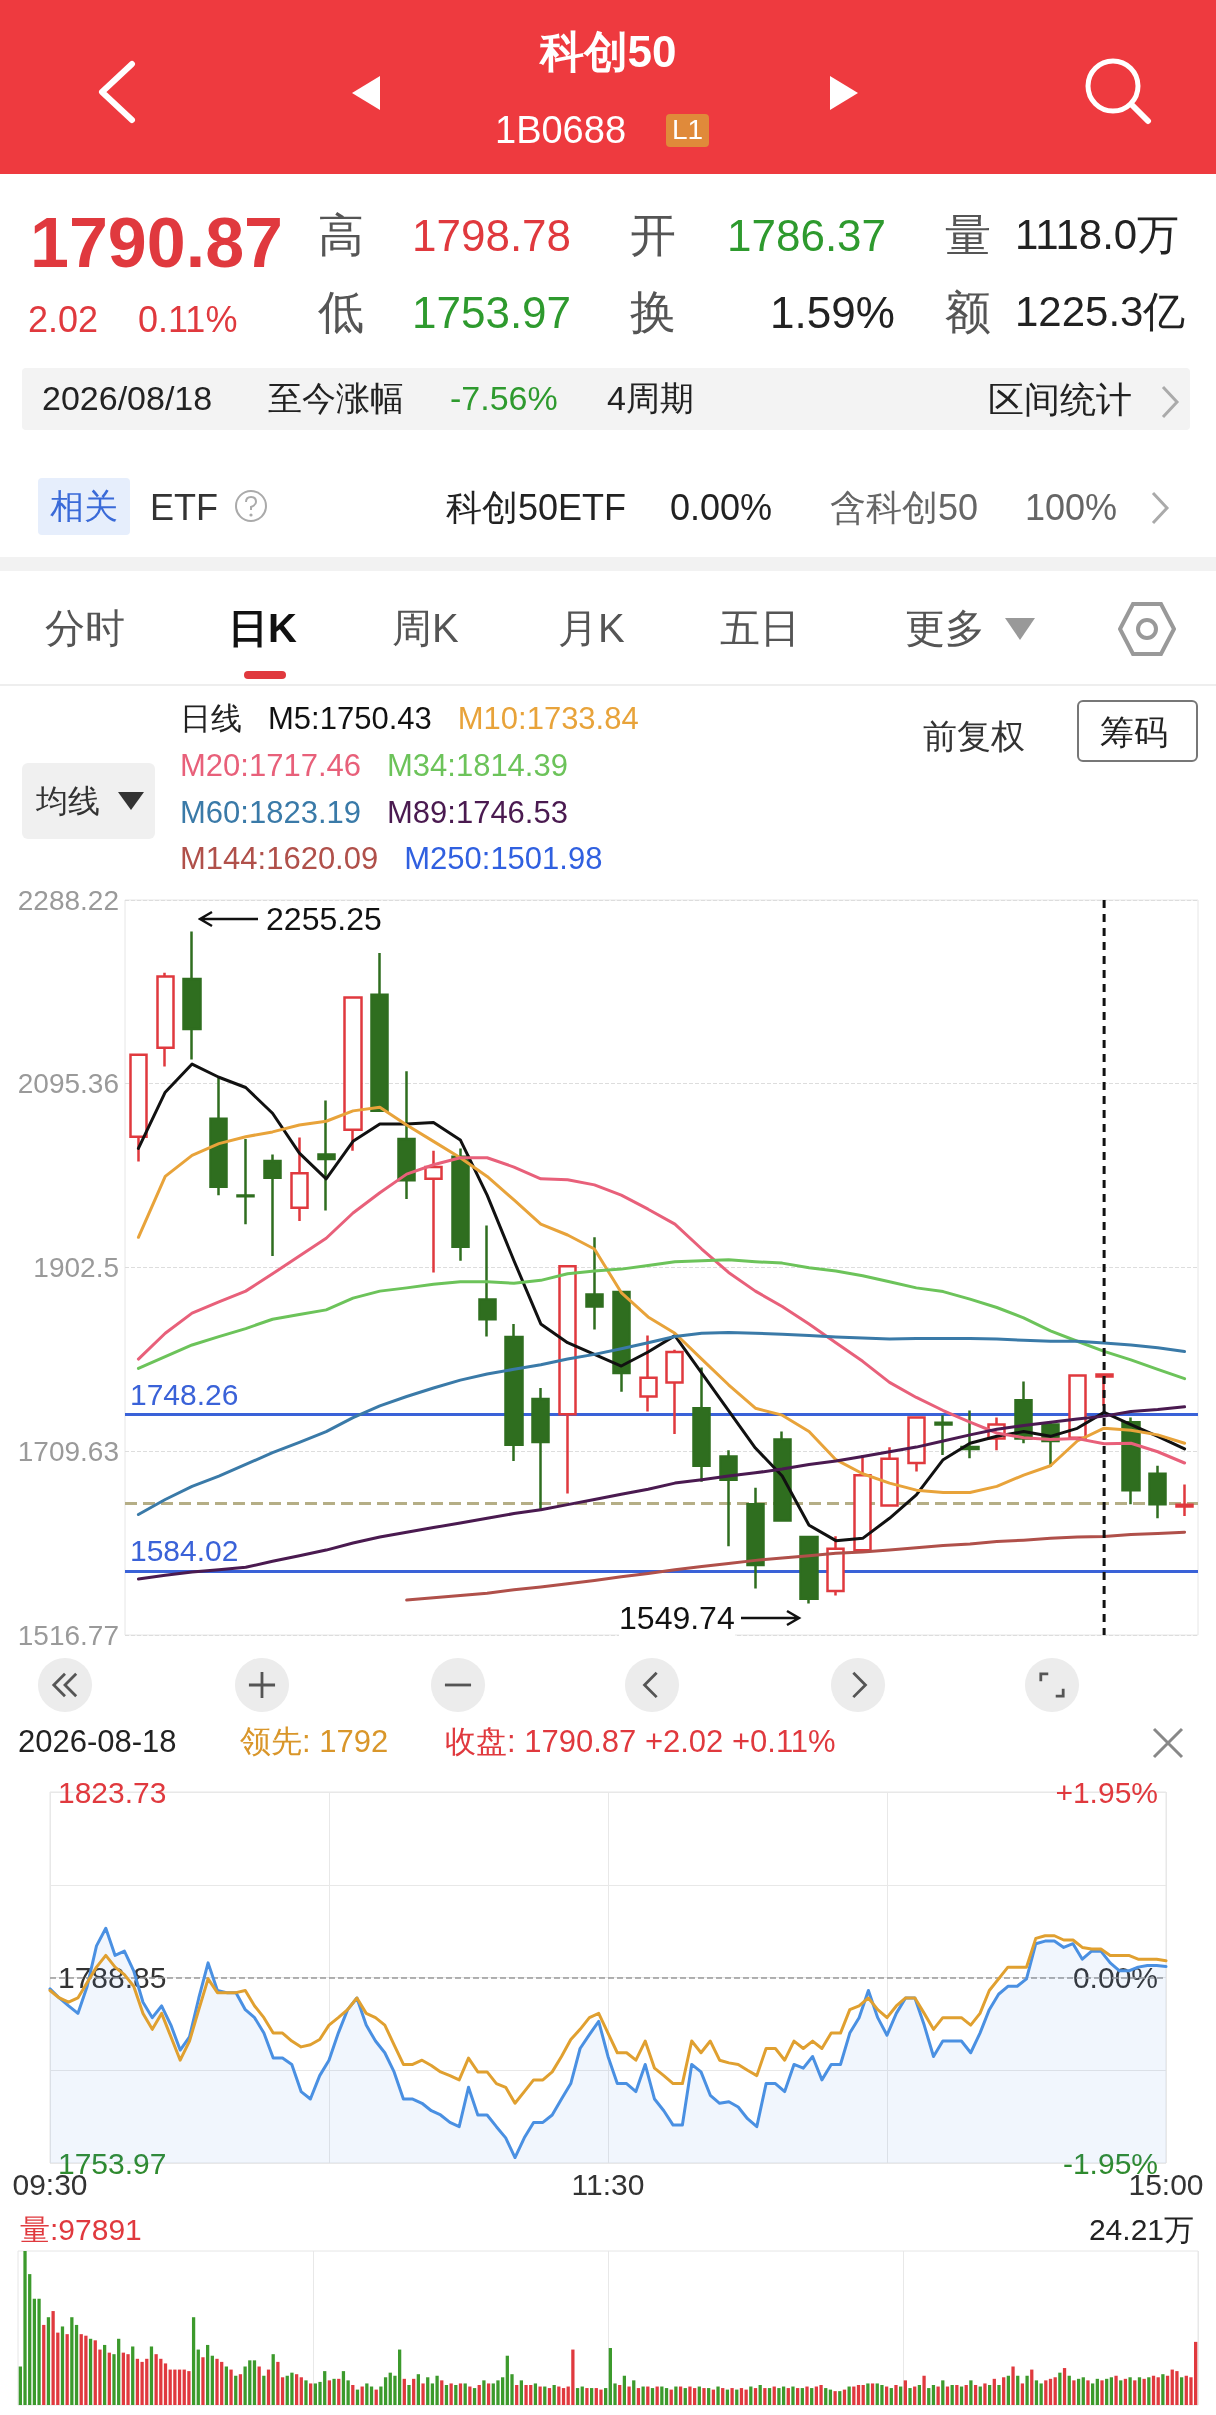 This screenshot has width=1216, height=2415. Describe the element at coordinates (270, 812) in the screenshot. I see `text: M60:1823.19` at that location.